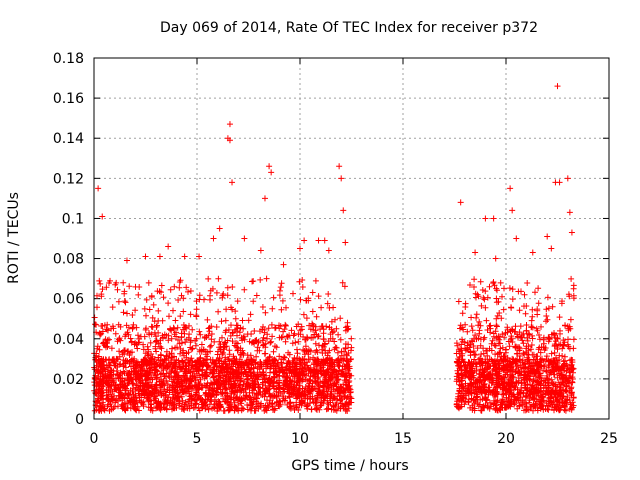 The image size is (640, 480). I want to click on y-tick-label: 0.06, so click(68, 300).